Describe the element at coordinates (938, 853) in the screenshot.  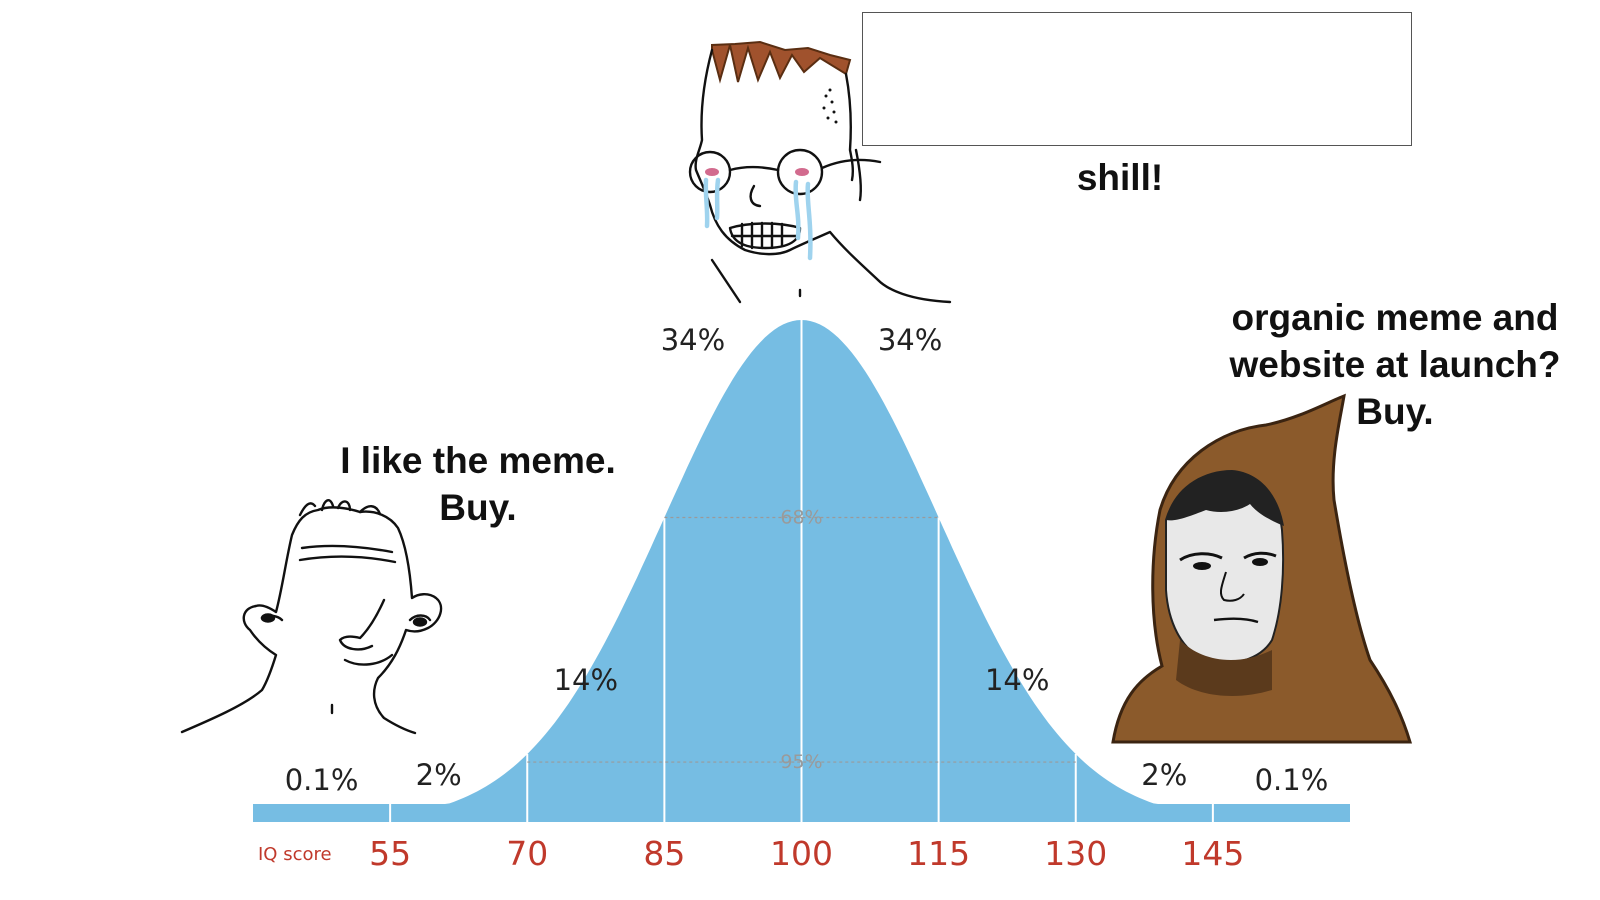
I see `x-tick-label: 115` at that location.